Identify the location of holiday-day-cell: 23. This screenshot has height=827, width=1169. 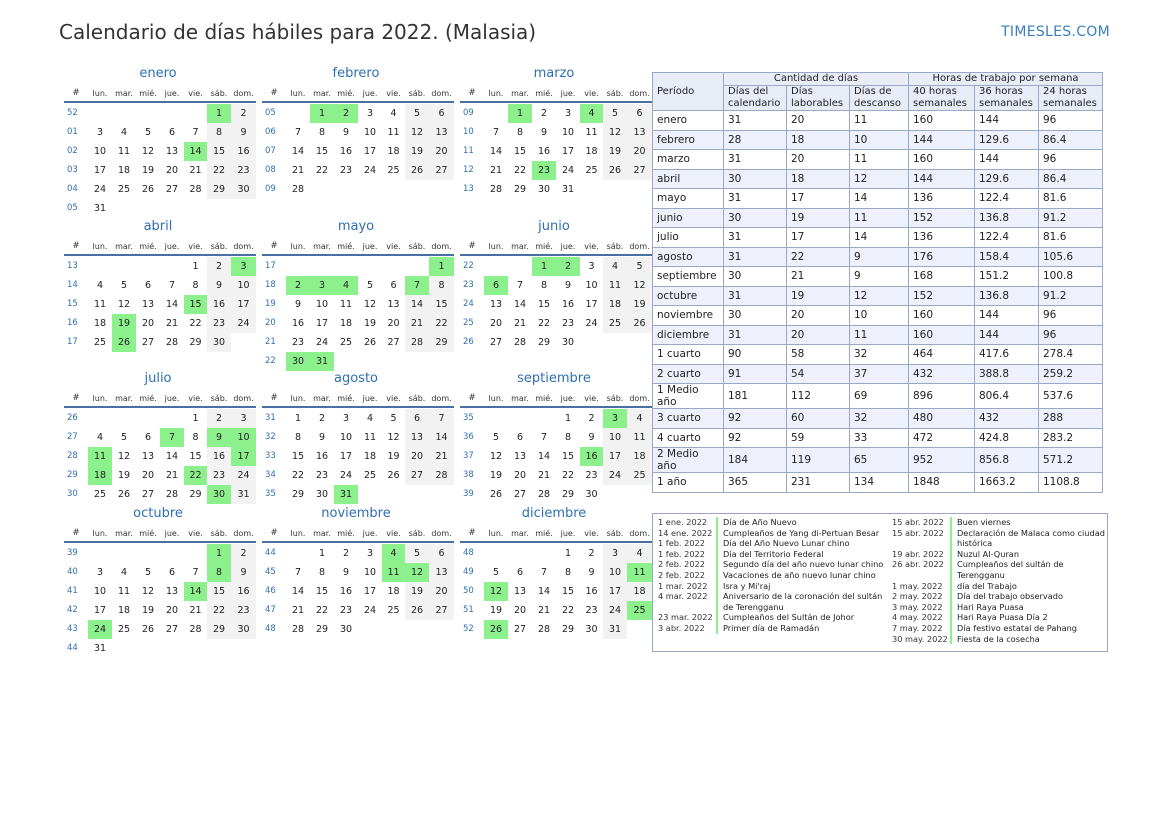
(544, 170).